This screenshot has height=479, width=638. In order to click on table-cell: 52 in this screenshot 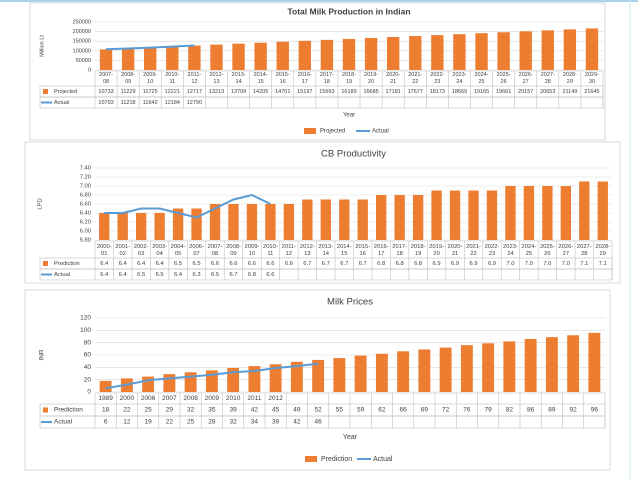, I will do `click(319, 410)`.